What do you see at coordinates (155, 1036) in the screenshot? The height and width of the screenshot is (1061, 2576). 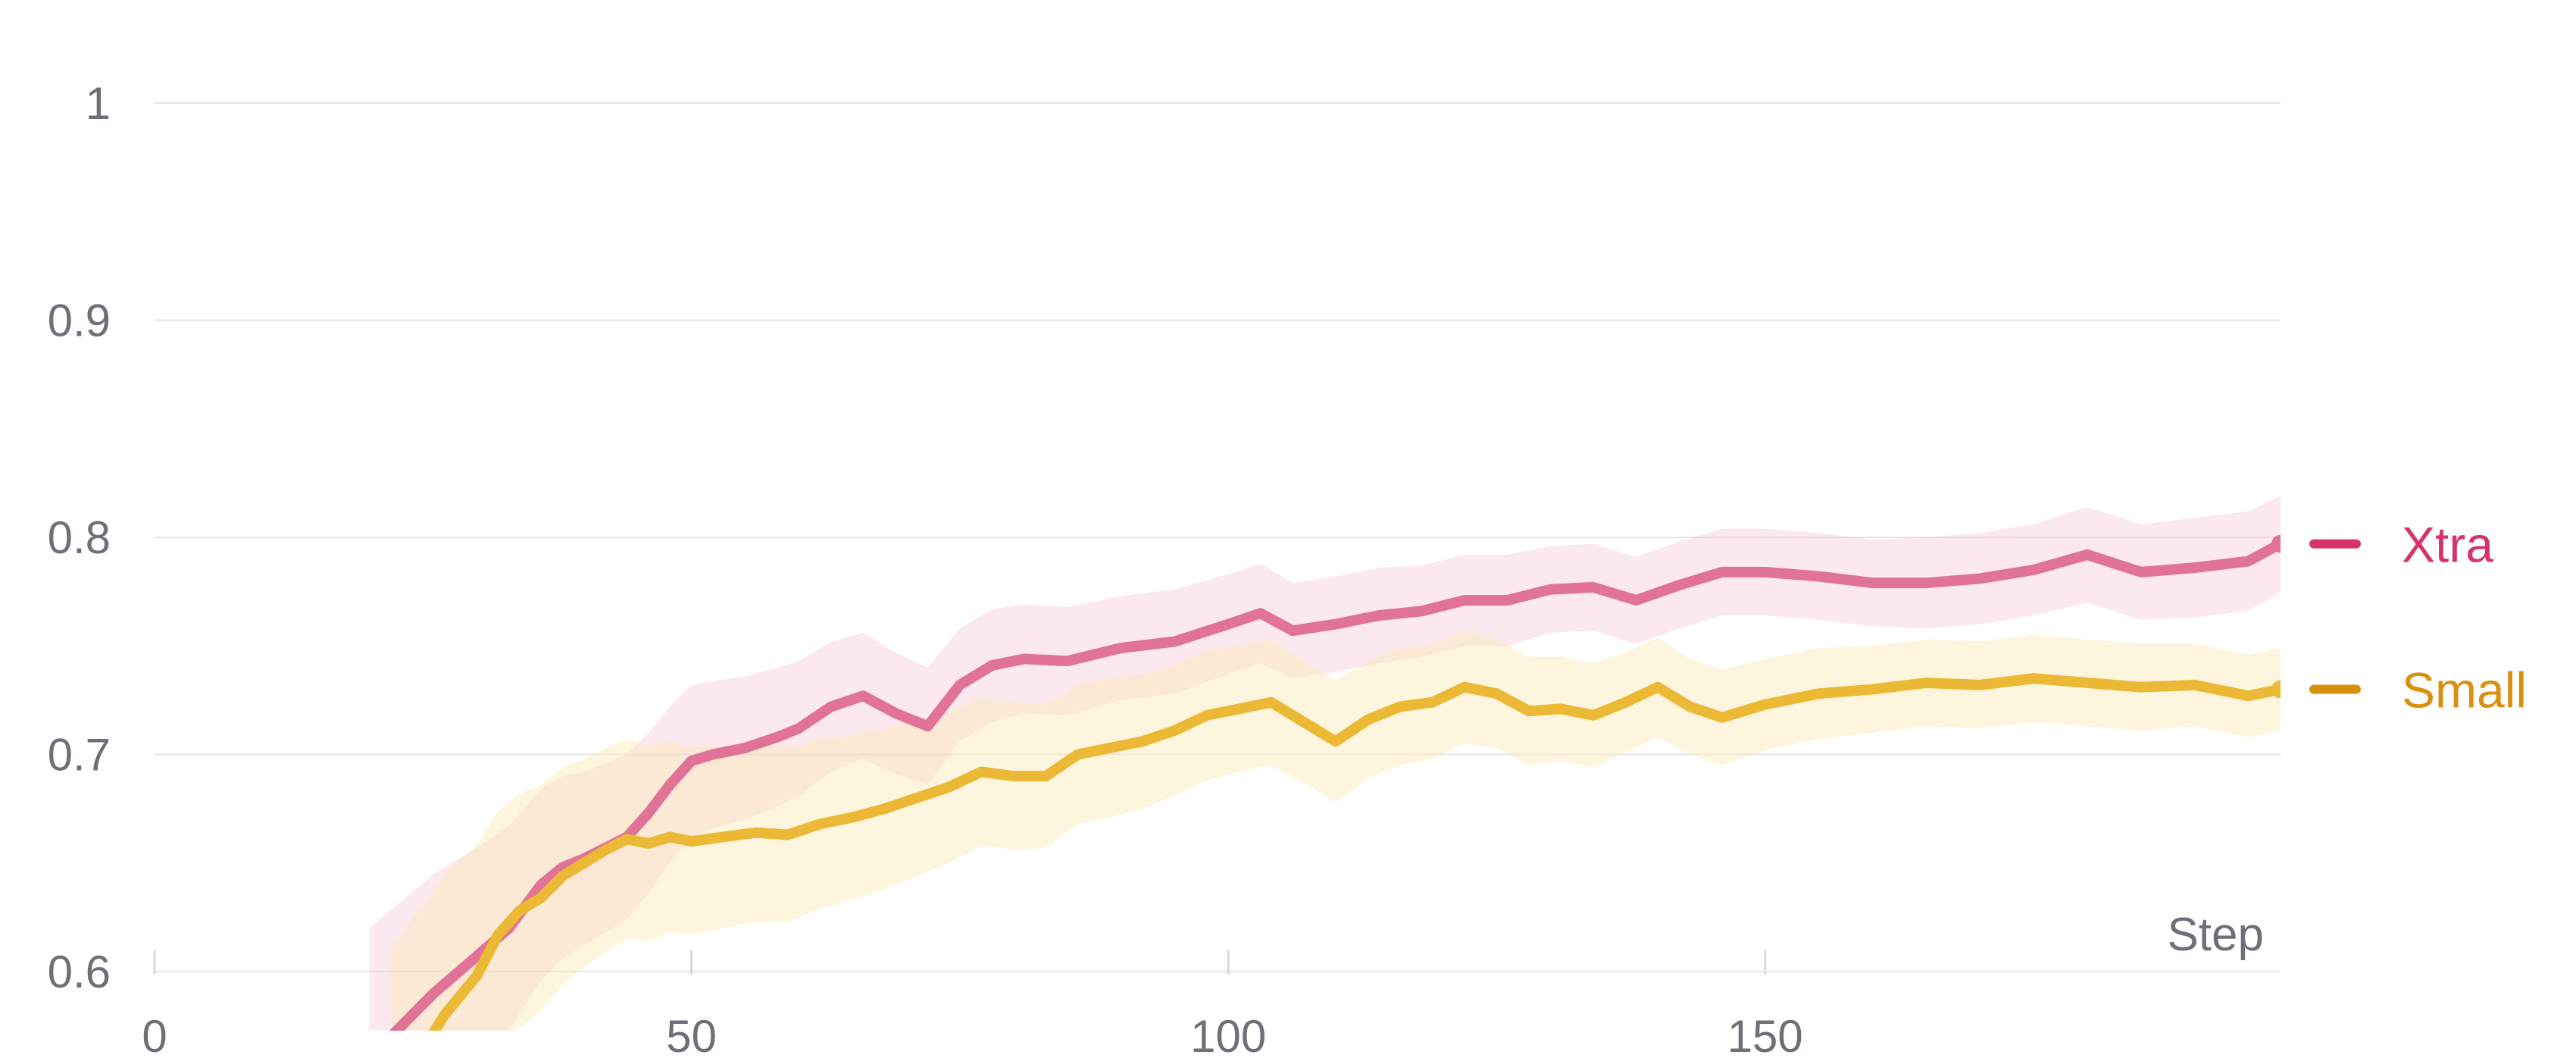 I see `x-tick-label: 0` at bounding box center [155, 1036].